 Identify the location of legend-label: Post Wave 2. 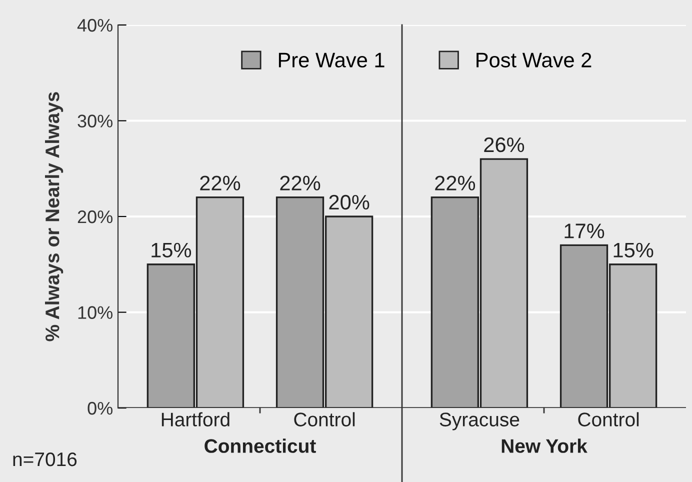
(534, 60).